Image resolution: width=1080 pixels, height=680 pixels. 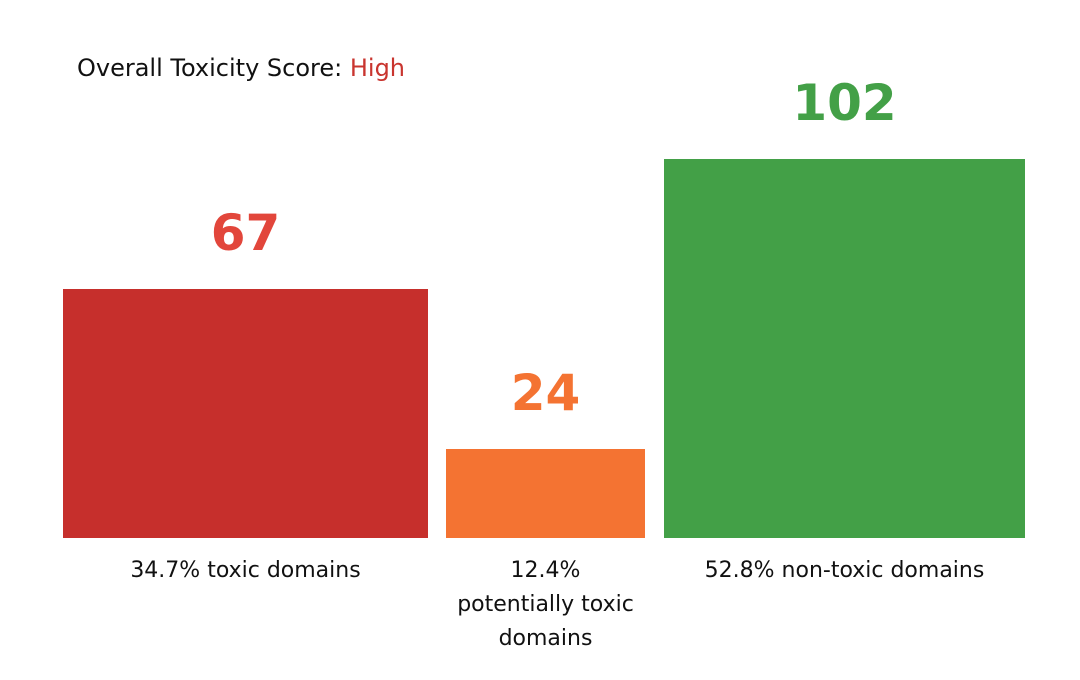 What do you see at coordinates (245, 233) in the screenshot?
I see `value-label: 67` at bounding box center [245, 233].